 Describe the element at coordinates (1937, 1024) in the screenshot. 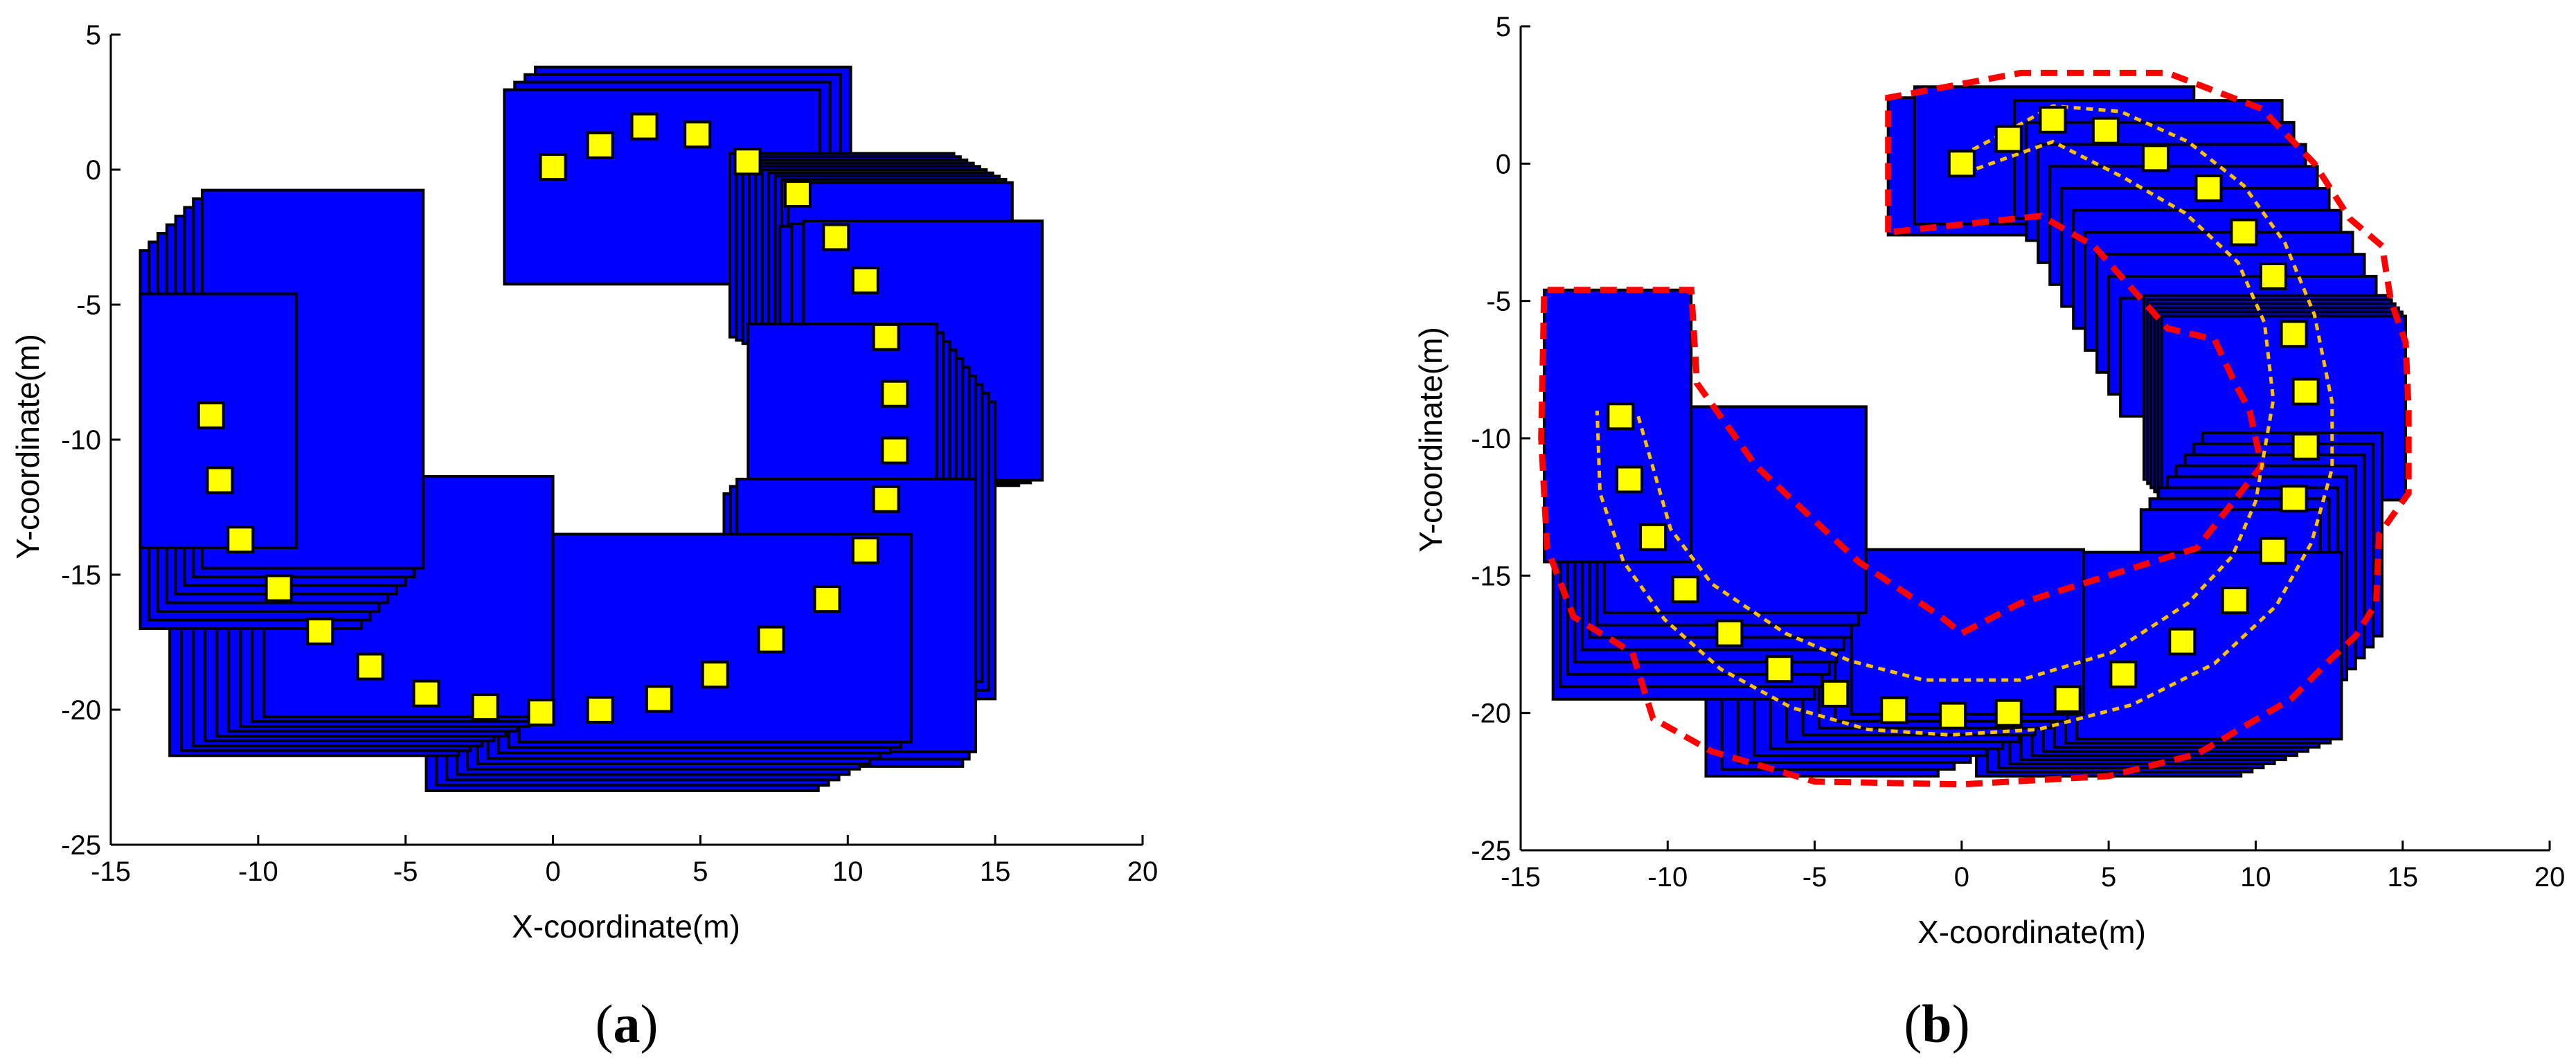

I see `panel-label: (b)` at that location.